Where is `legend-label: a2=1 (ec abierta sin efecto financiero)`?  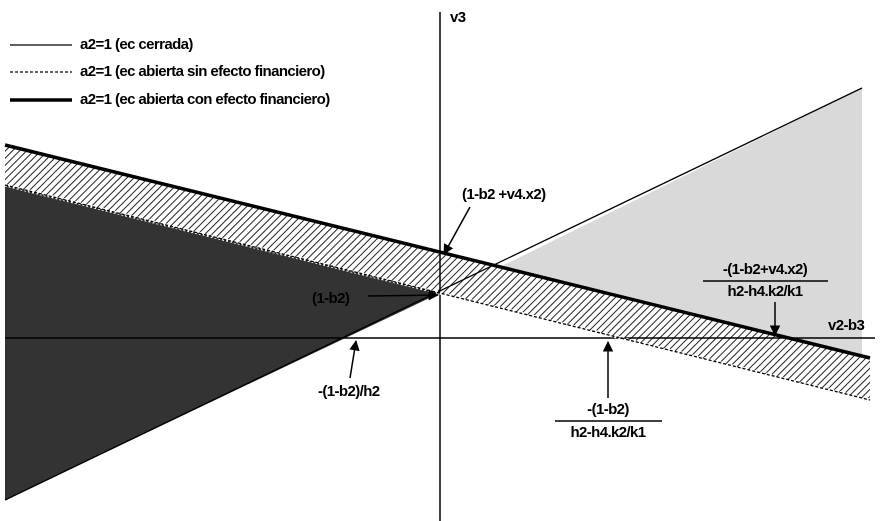
legend-label: a2=1 (ec abierta sin efecto financiero) is located at coordinates (202, 71).